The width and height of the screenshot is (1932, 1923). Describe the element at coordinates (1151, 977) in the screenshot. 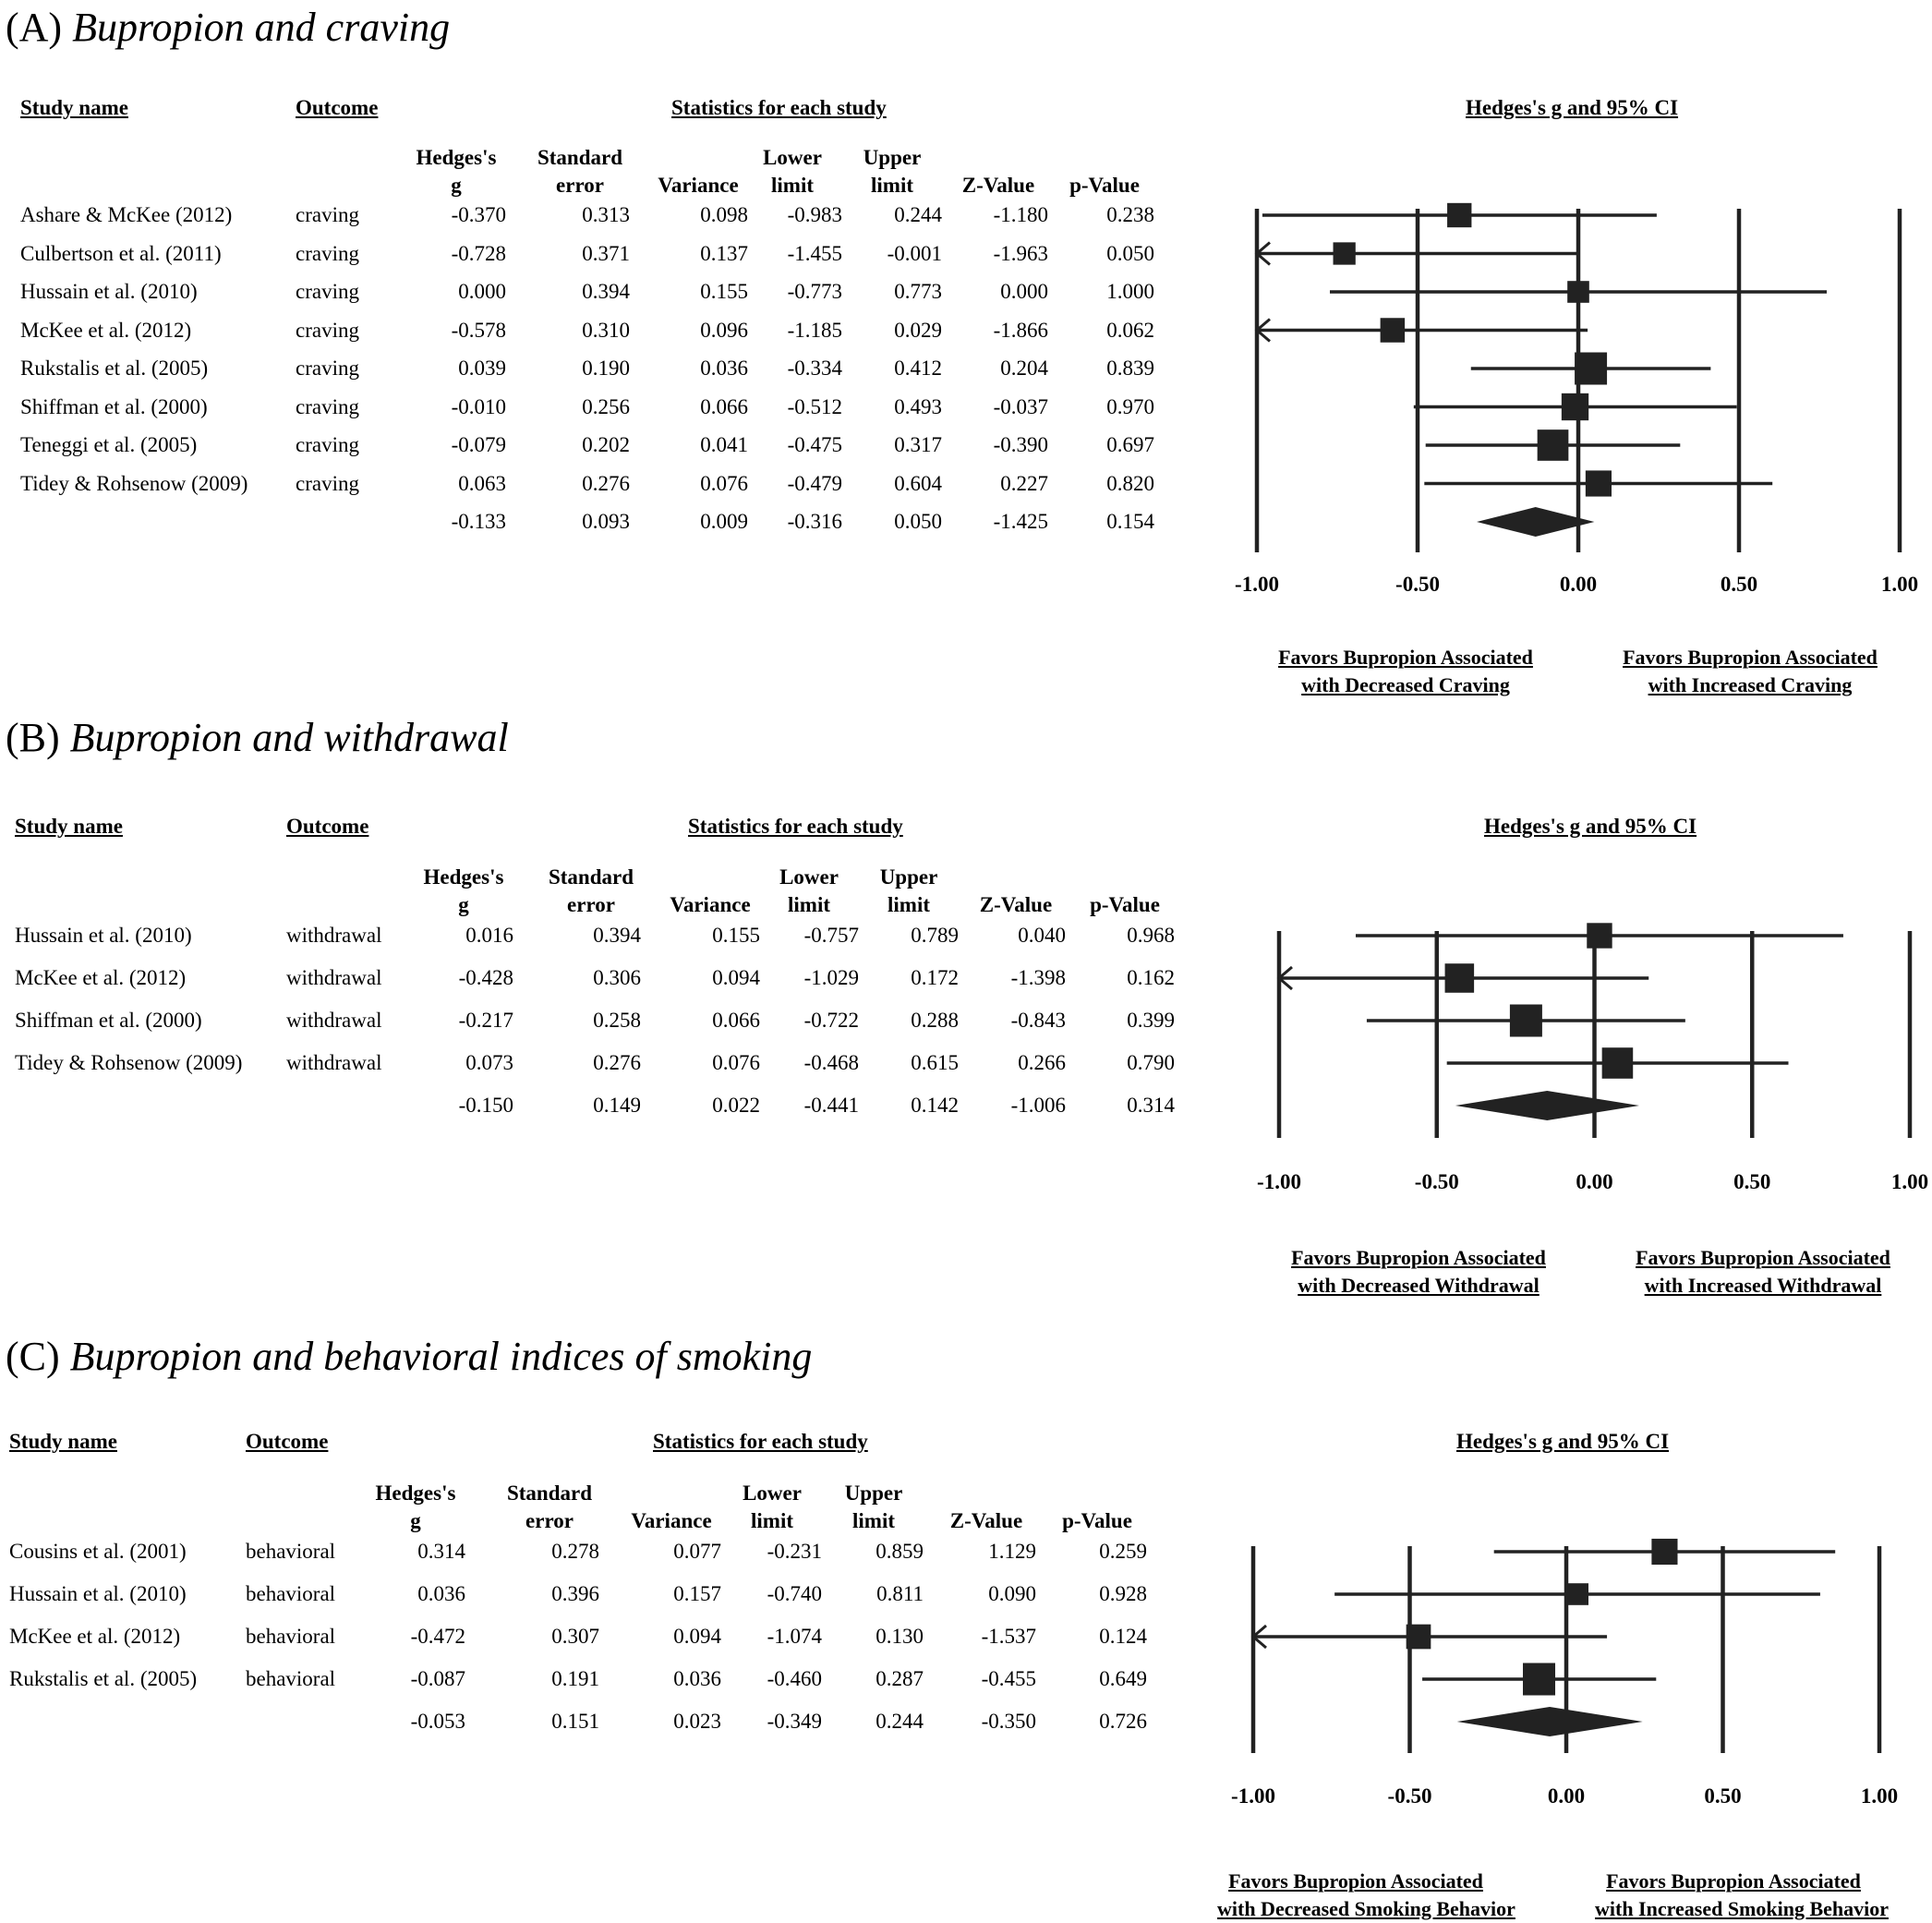

I see `p-value-cell: 0.162` at that location.